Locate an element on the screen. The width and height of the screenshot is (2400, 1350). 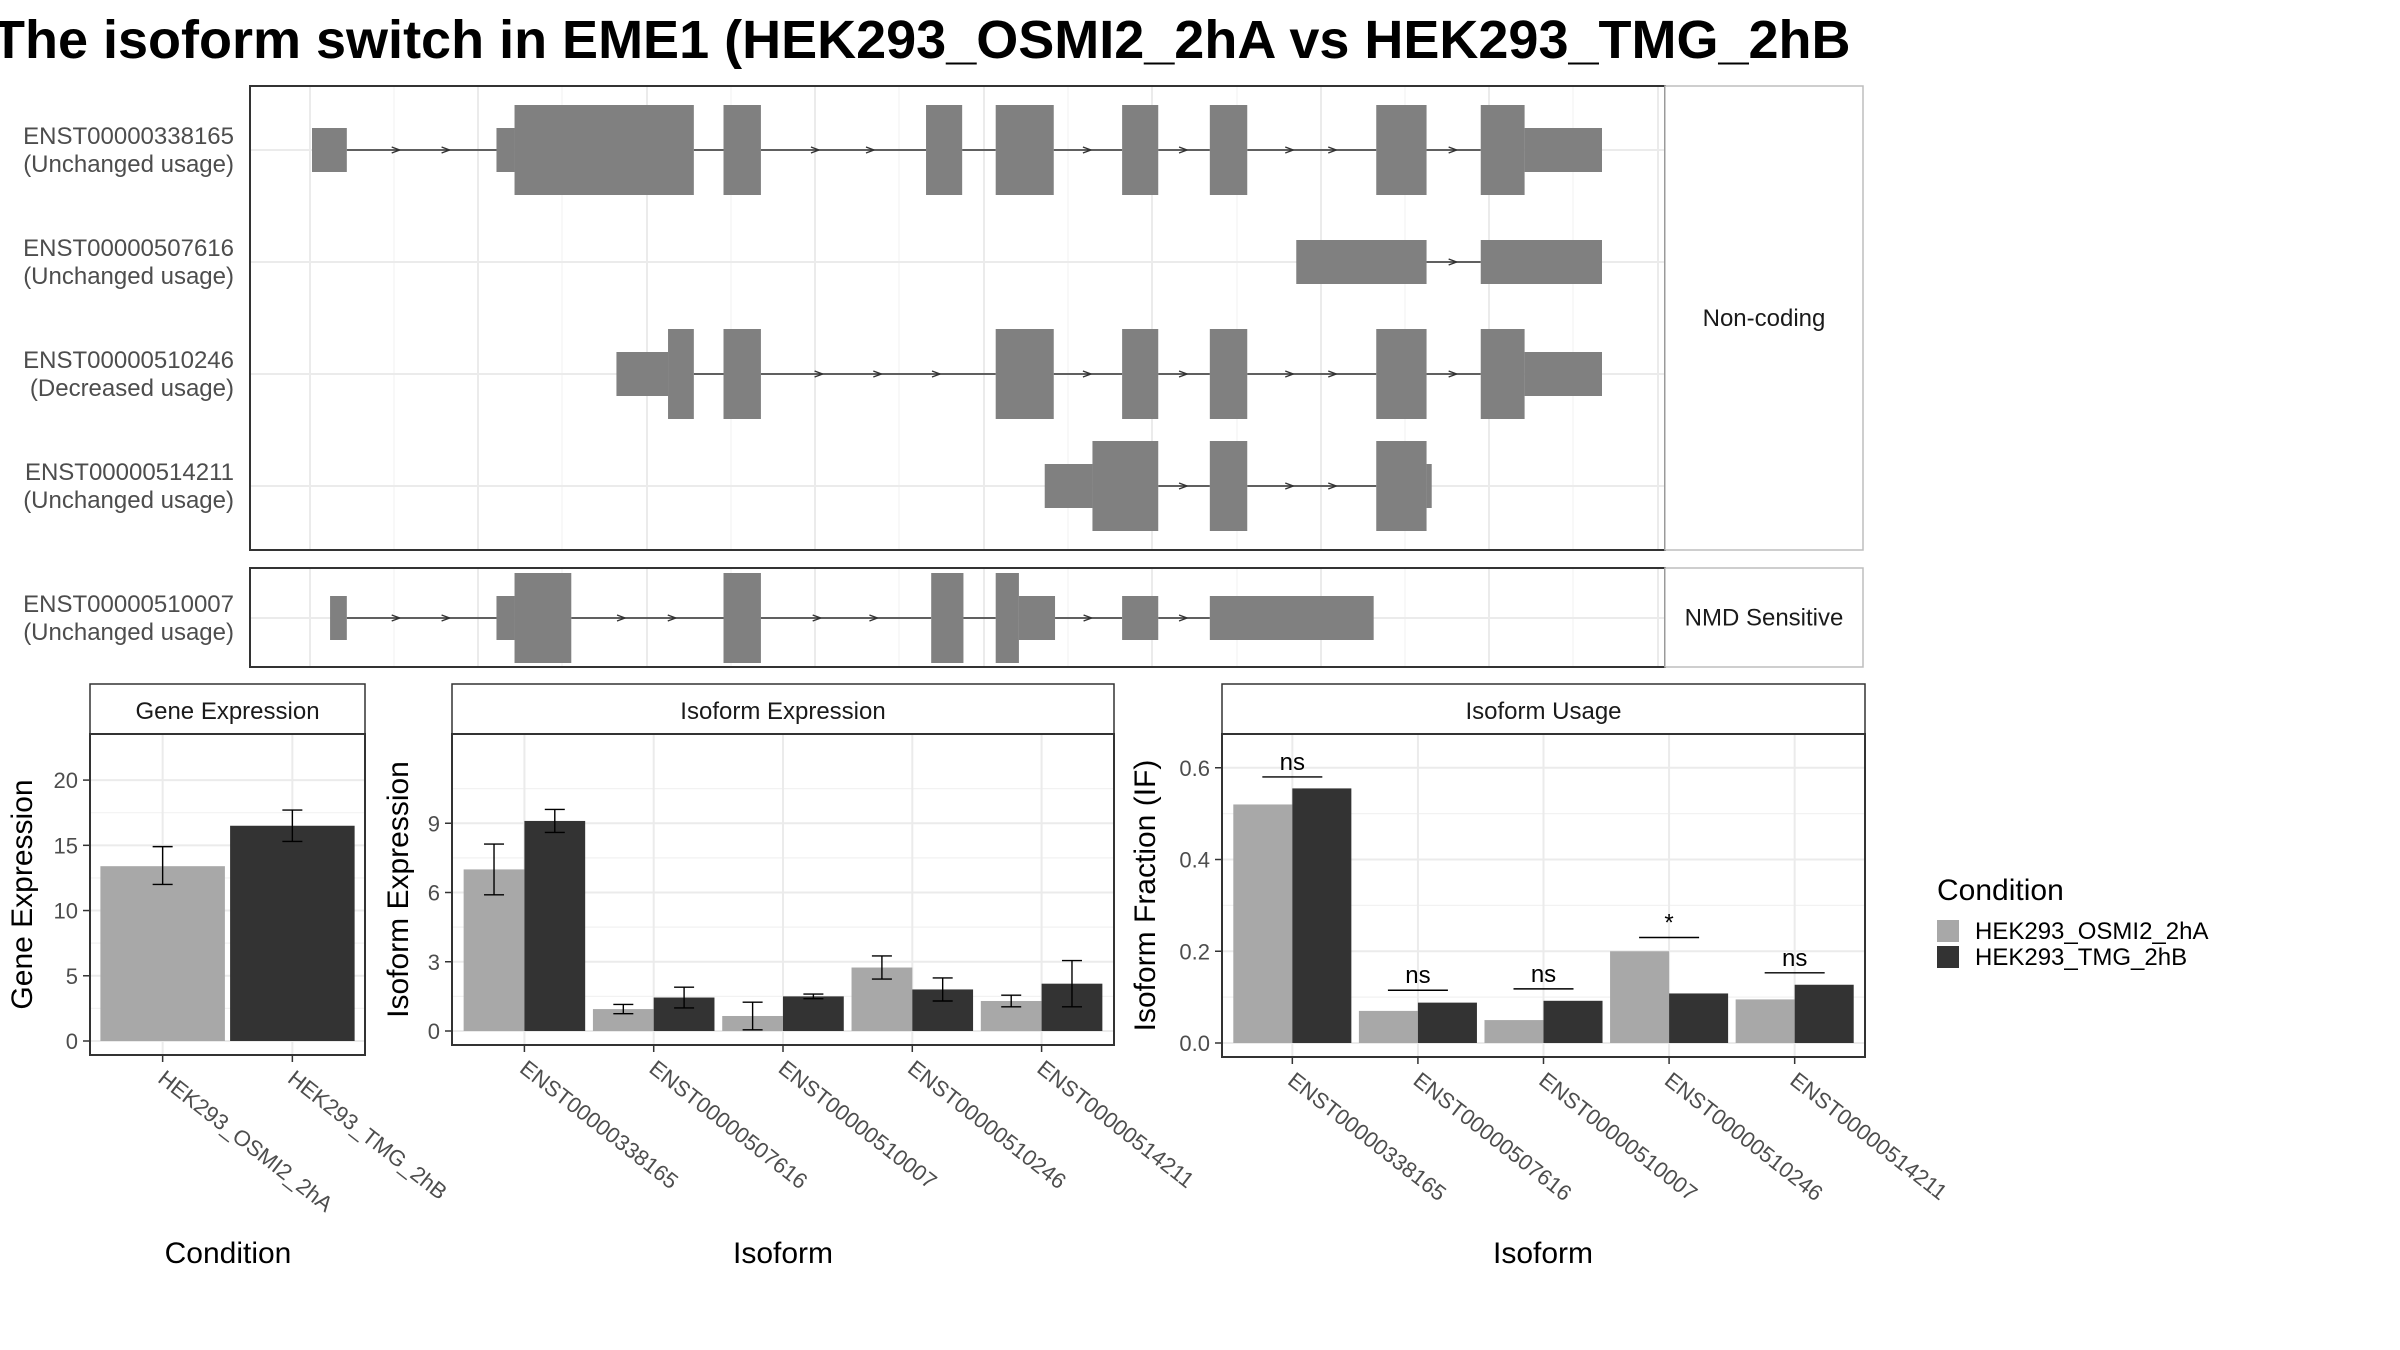
y-tick-label: 5 is located at coordinates (72, 976).